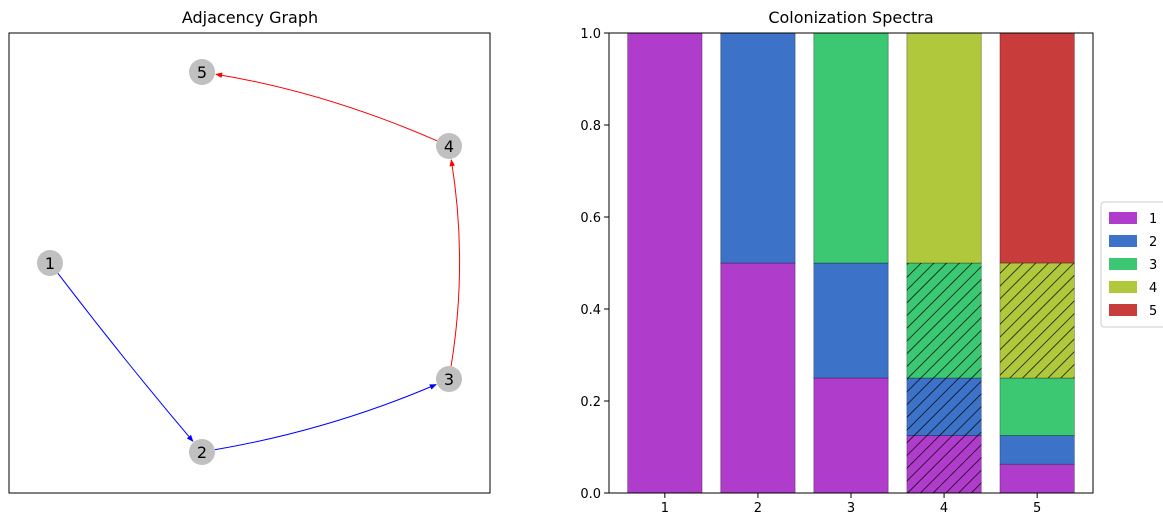  I want to click on y-axis: 0.0 0.2 0.4 0.6 0.8 1.0, so click(594, 264).